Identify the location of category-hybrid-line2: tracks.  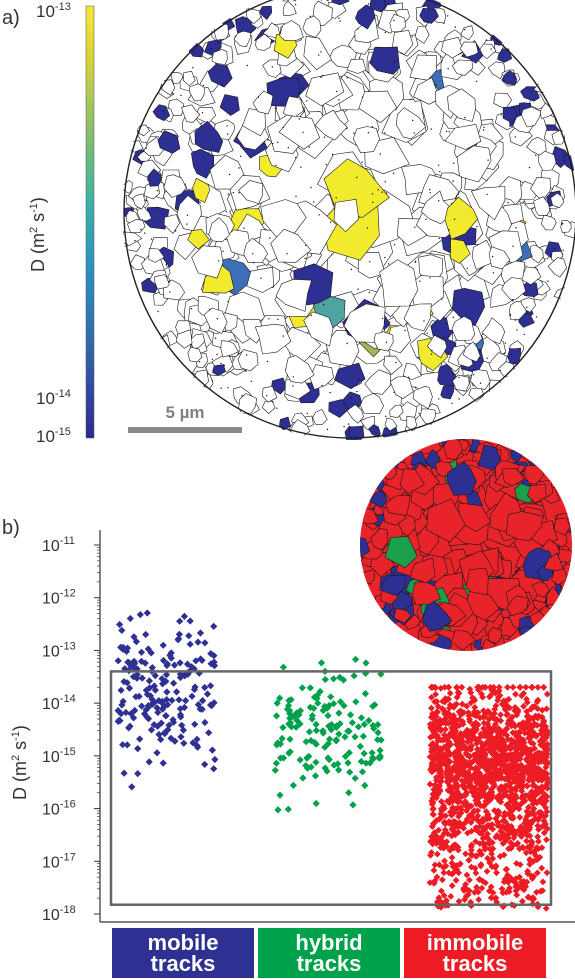
(329, 963).